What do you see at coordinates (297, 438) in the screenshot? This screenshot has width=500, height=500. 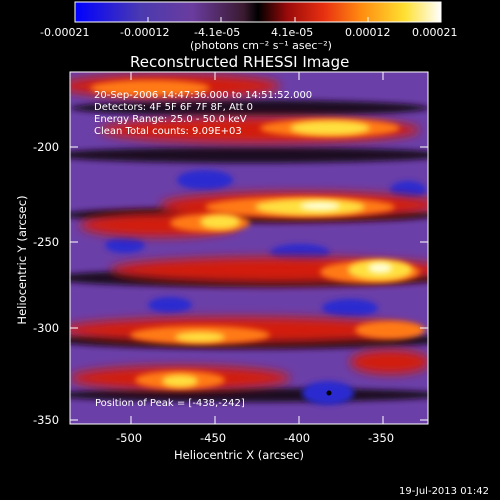 I see `x-tick-label: -400` at bounding box center [297, 438].